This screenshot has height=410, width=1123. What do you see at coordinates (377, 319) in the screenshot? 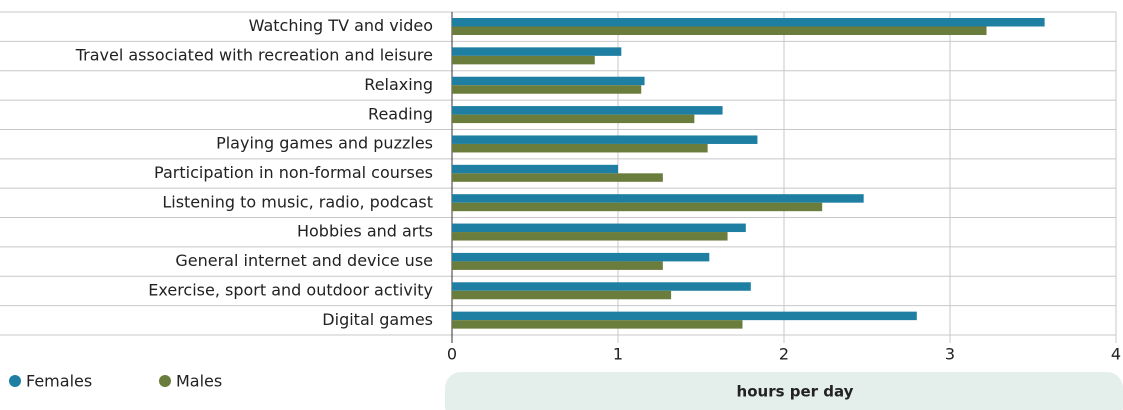
I see `y-tick-label: Digital games` at bounding box center [377, 319].